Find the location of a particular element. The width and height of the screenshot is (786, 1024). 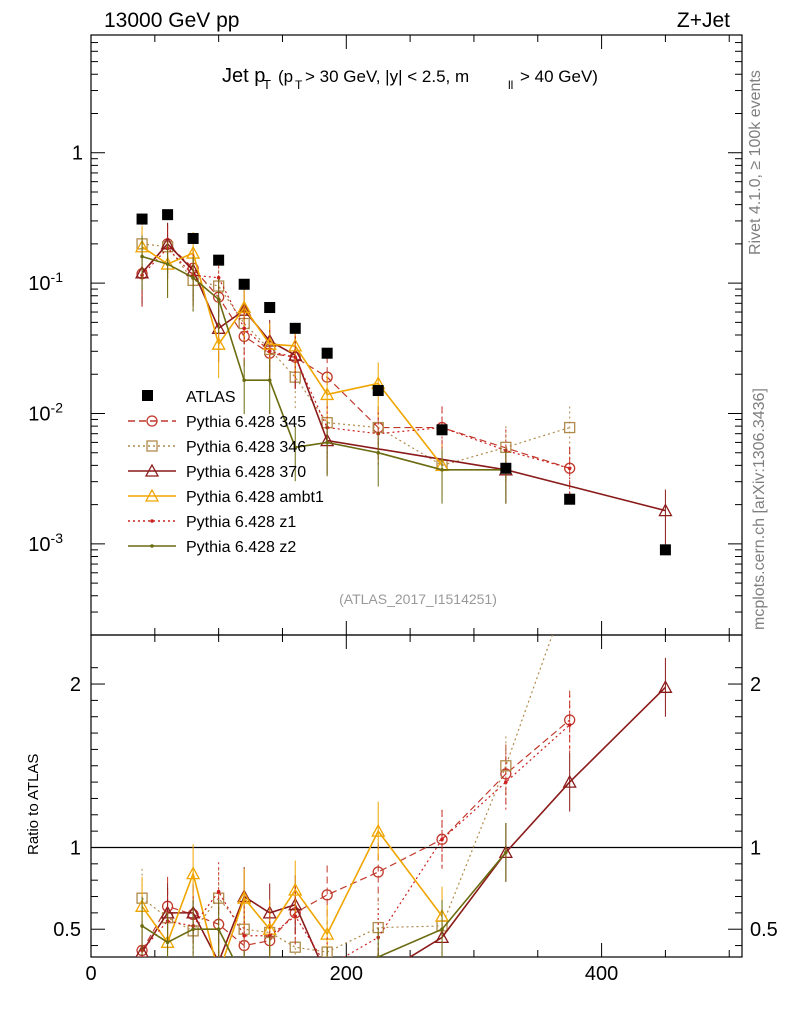

ratio-tick-label: 2 is located at coordinates (75, 685).